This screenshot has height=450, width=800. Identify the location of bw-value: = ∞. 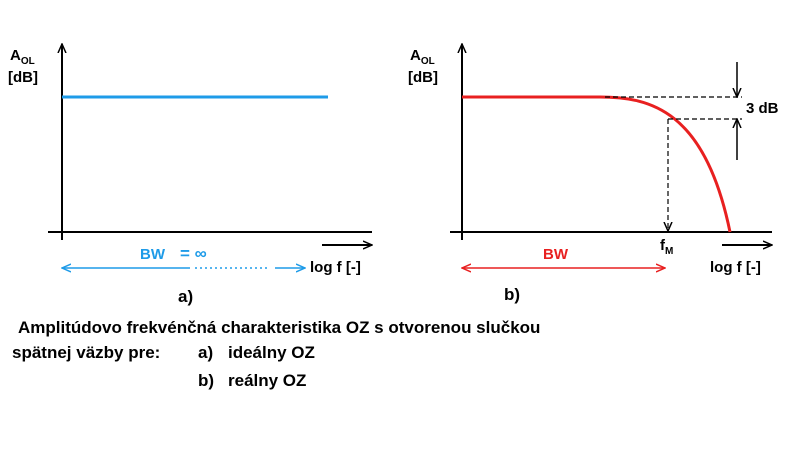
(193, 253).